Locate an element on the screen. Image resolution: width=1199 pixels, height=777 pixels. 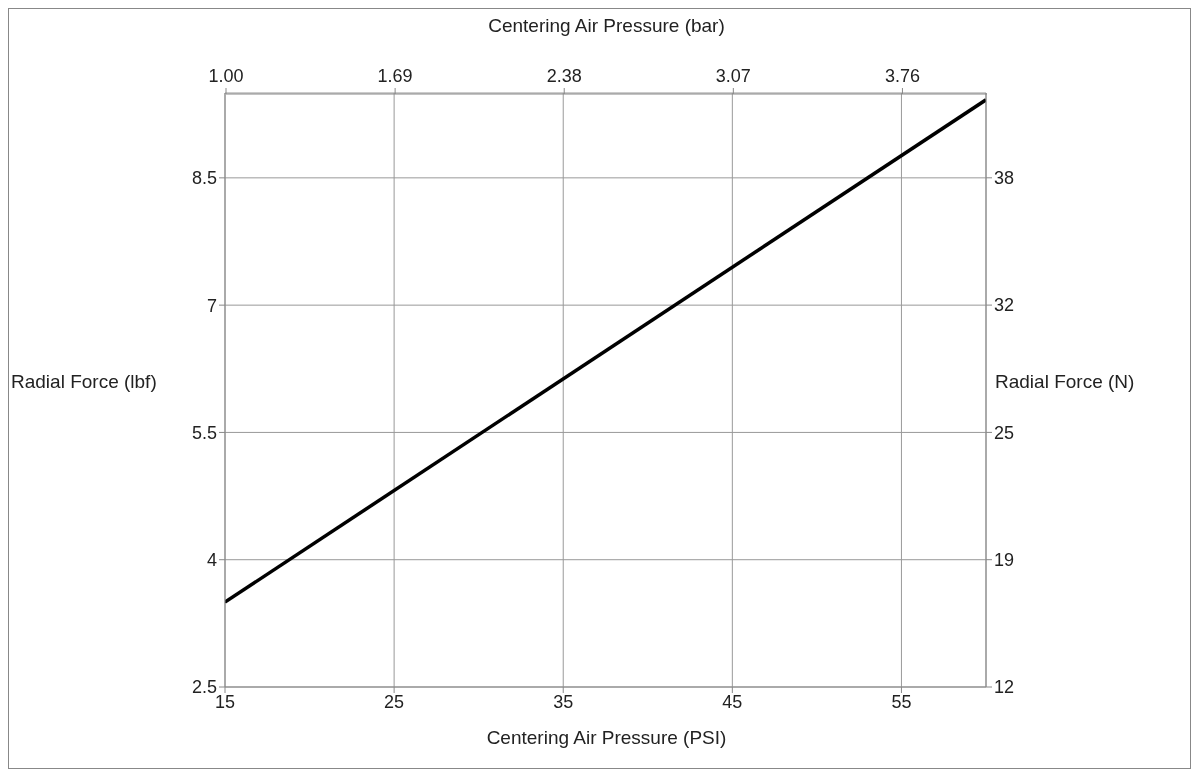
y-tick-label: 2.5 is located at coordinates (204, 687).